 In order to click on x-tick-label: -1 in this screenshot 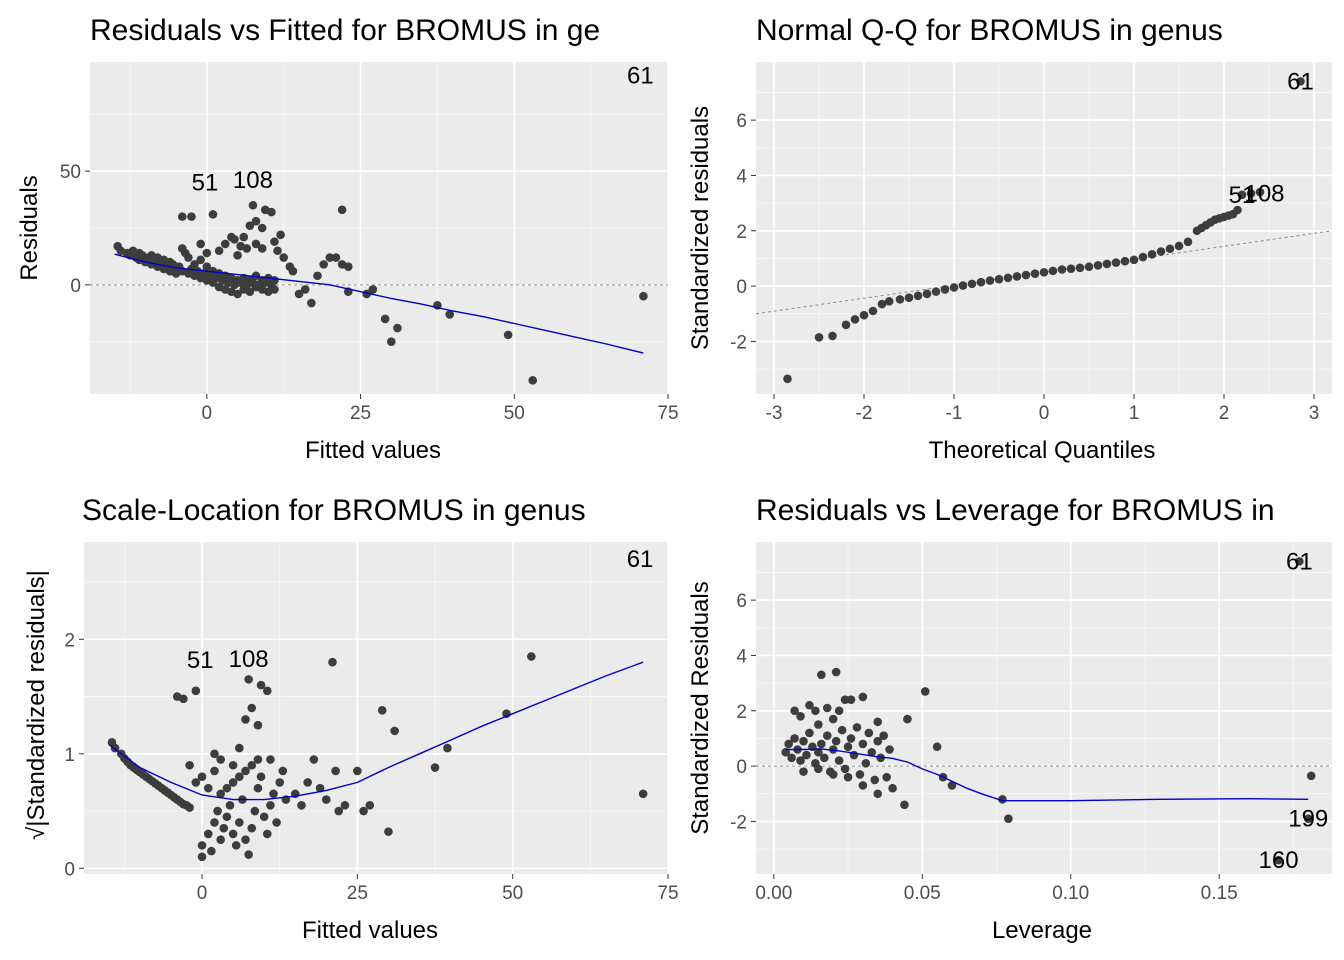, I will do `click(954, 413)`.